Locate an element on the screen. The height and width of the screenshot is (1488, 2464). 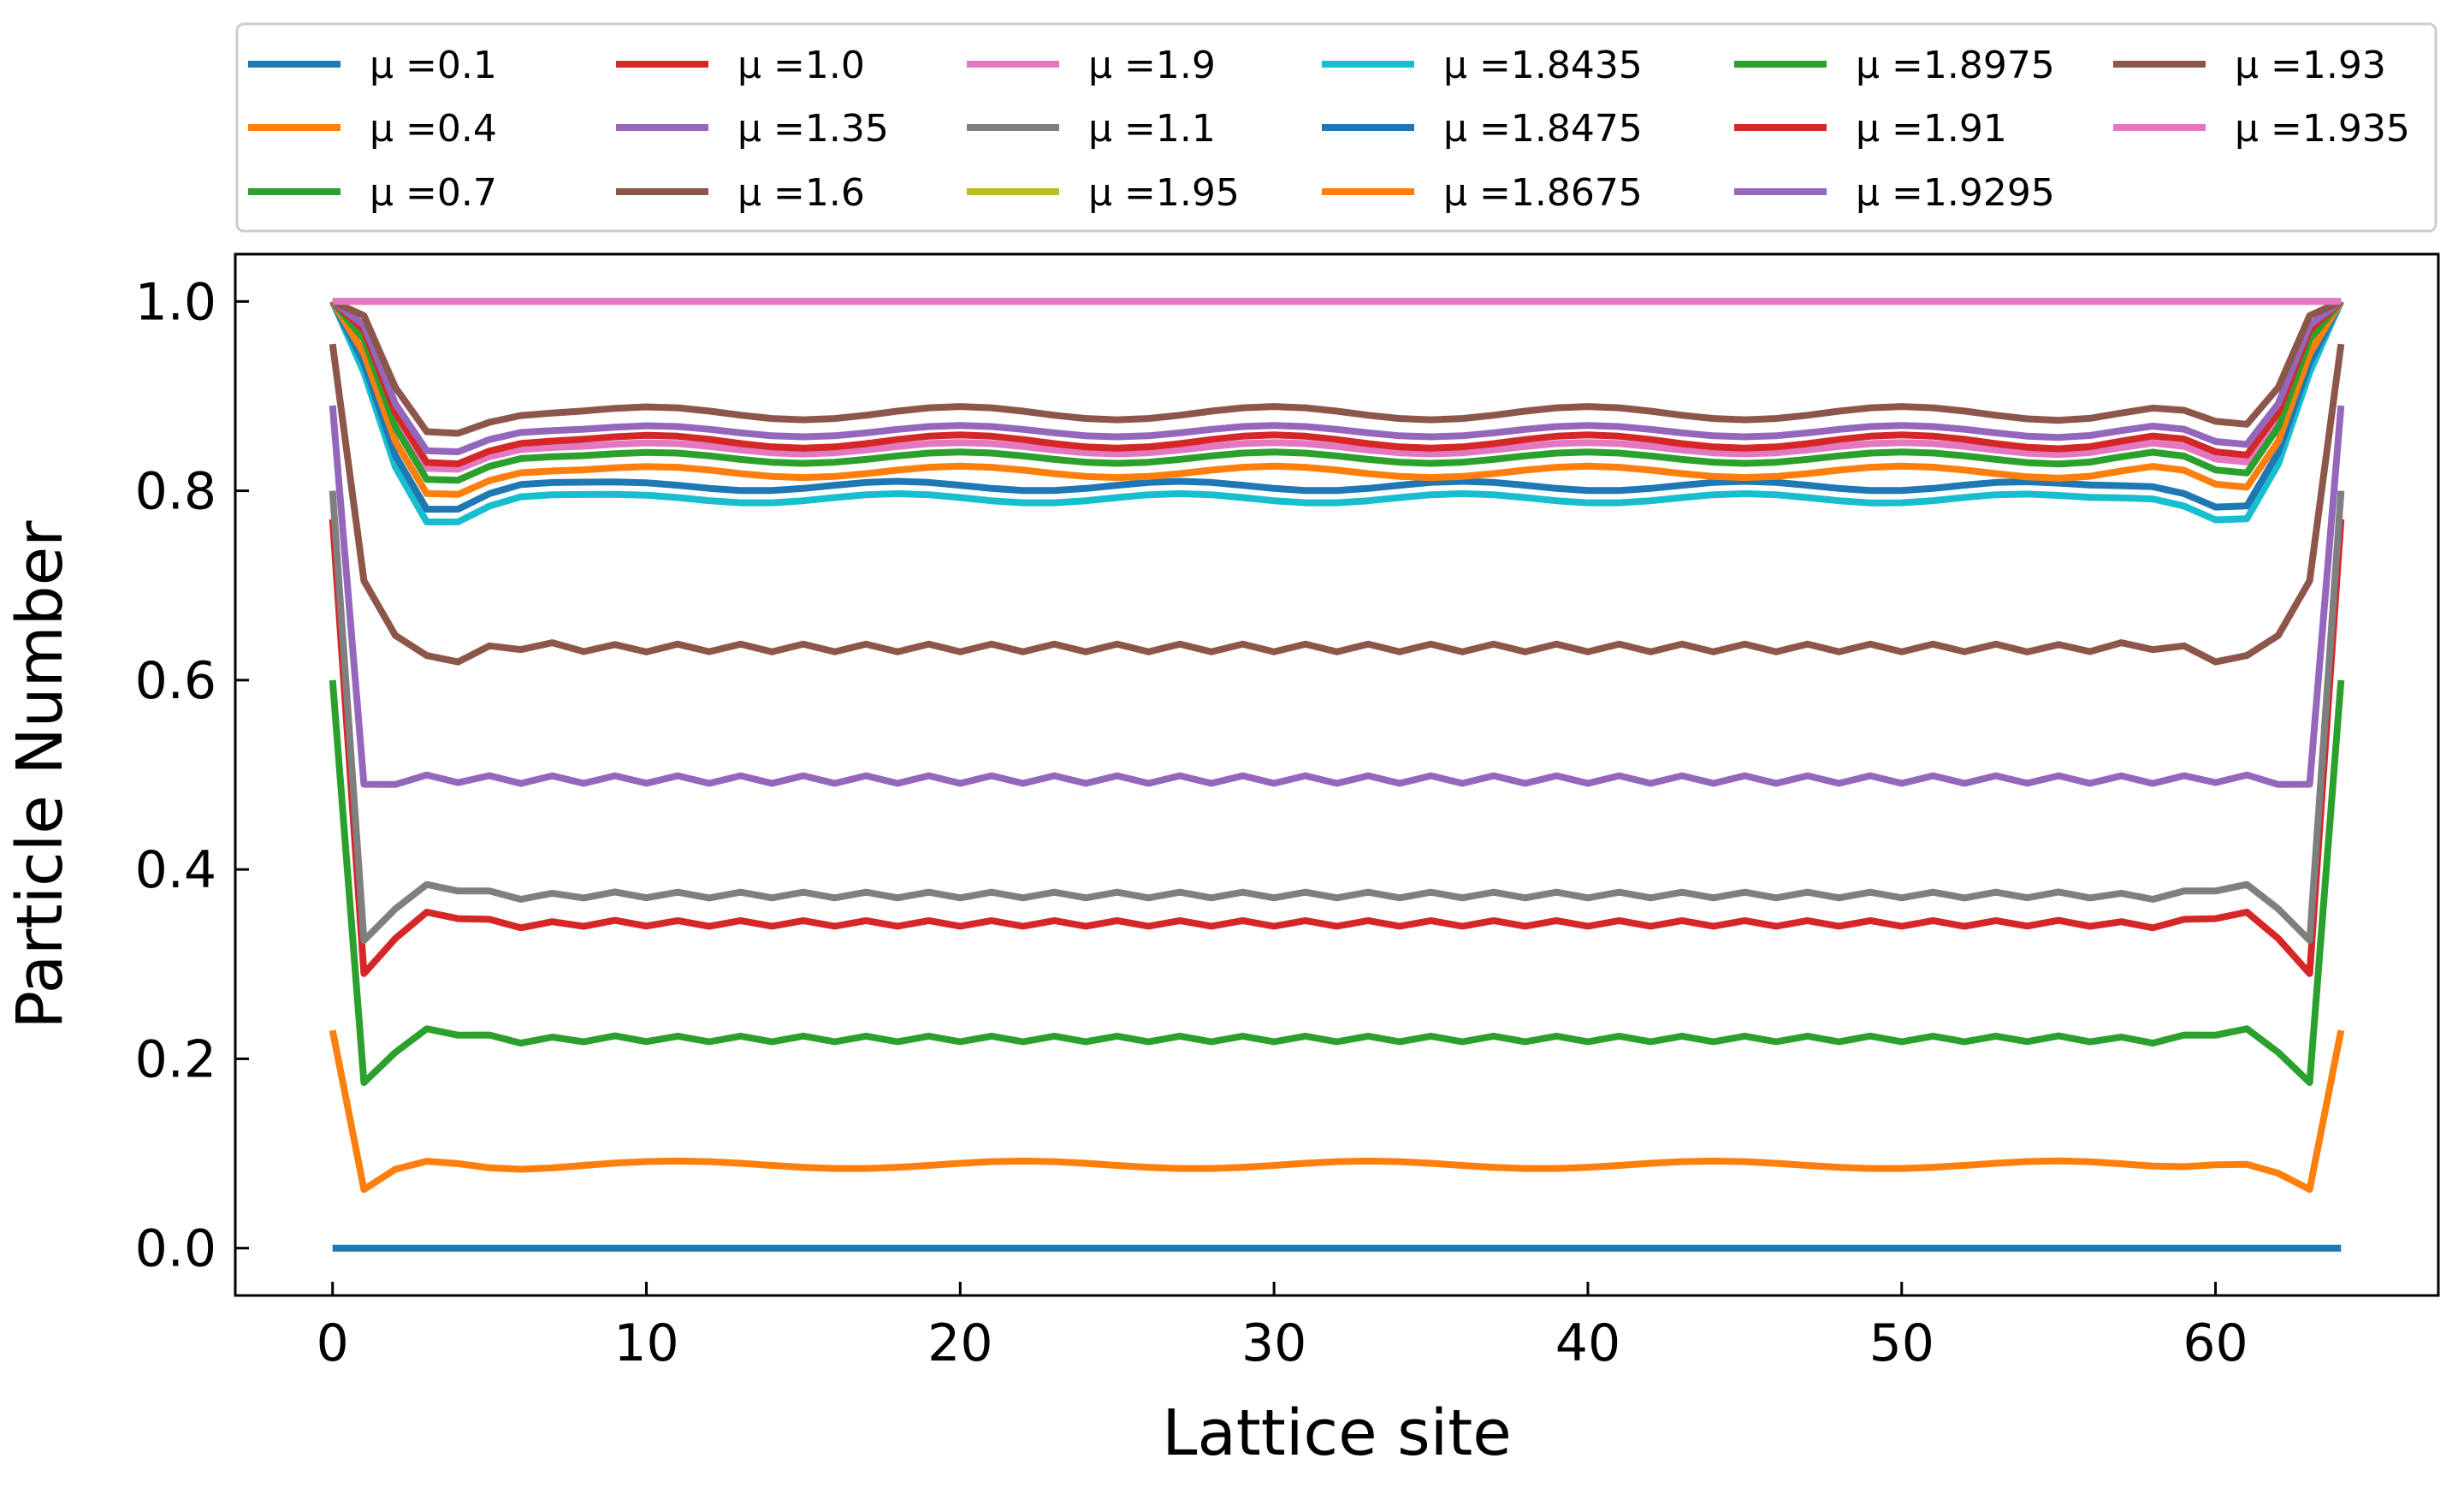
legend-label: μ =0.7 is located at coordinates (433, 193).